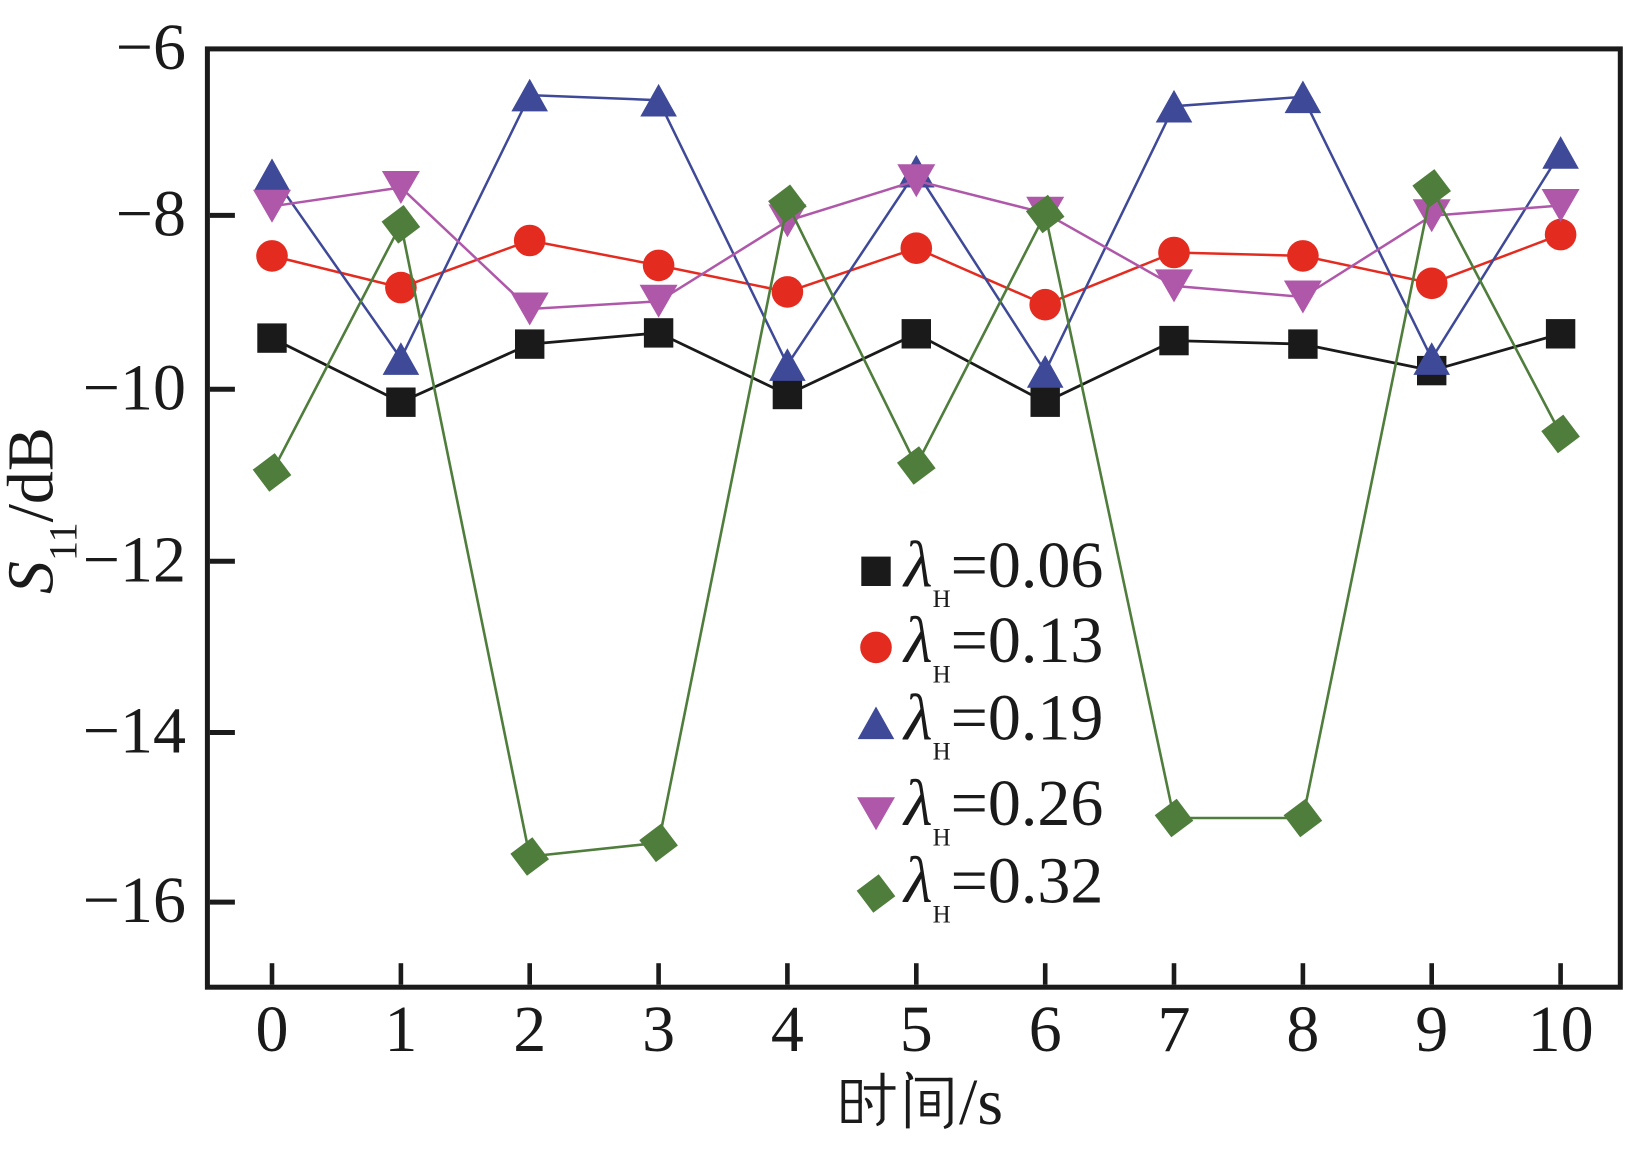 The height and width of the screenshot is (1154, 1652). What do you see at coordinates (1002, 809) in the screenshot?
I see `svg-text: λH=0.26` at bounding box center [1002, 809].